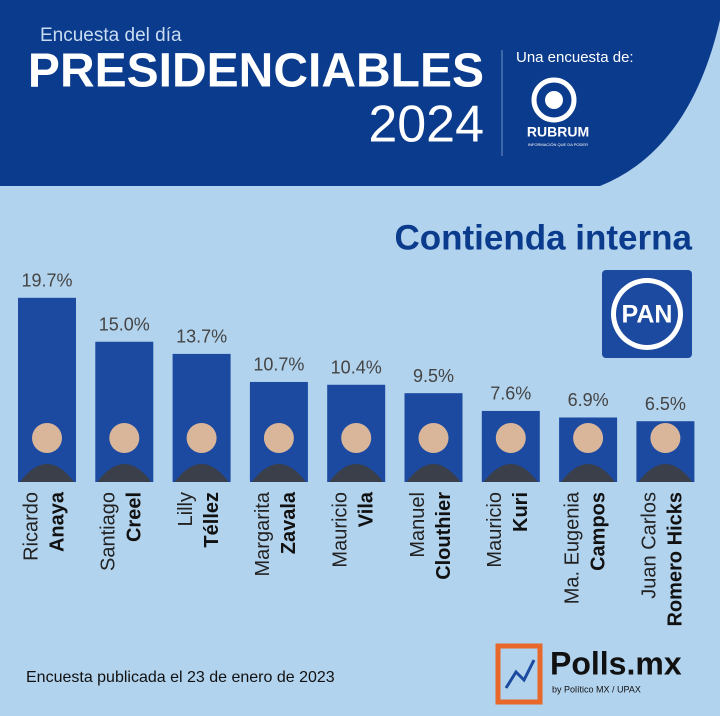 This screenshot has height=716, width=720. Describe the element at coordinates (572, 547) in the screenshot. I see `name-first: Ma. Eugenia` at that location.